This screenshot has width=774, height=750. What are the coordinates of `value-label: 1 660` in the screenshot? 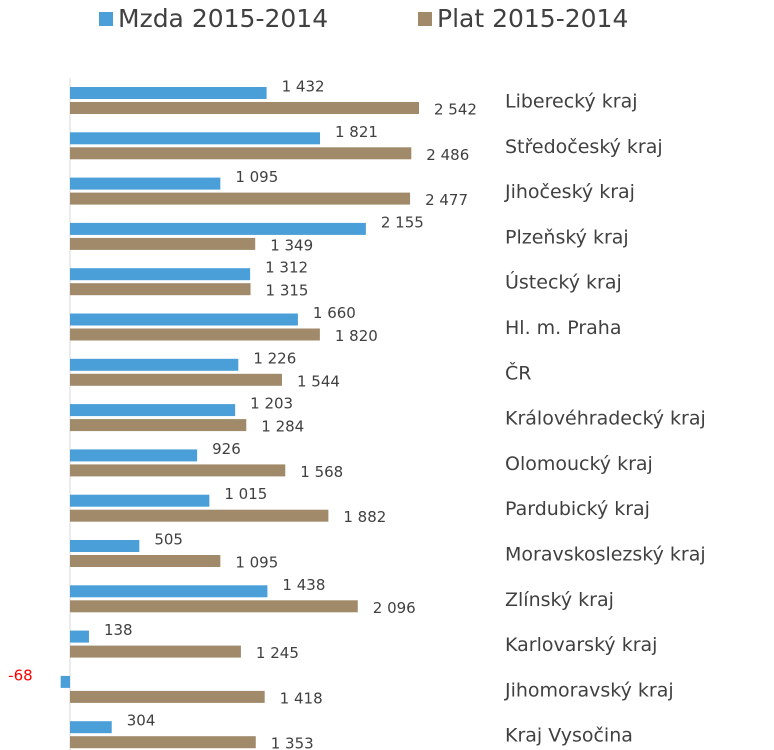 It's located at (334, 313).